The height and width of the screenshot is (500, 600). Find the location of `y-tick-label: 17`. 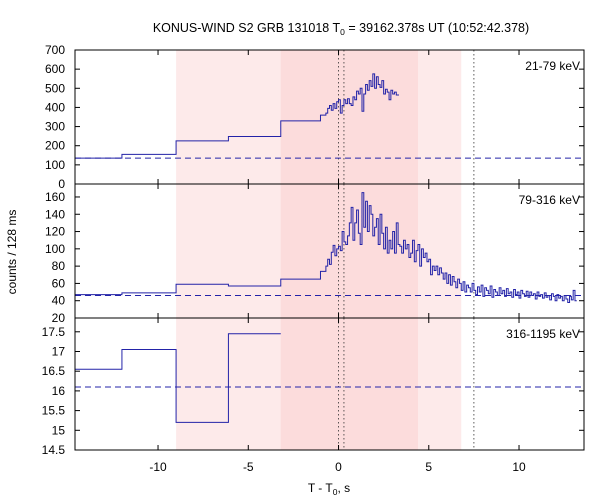

y-tick-label: 17 is located at coordinates (59, 351).